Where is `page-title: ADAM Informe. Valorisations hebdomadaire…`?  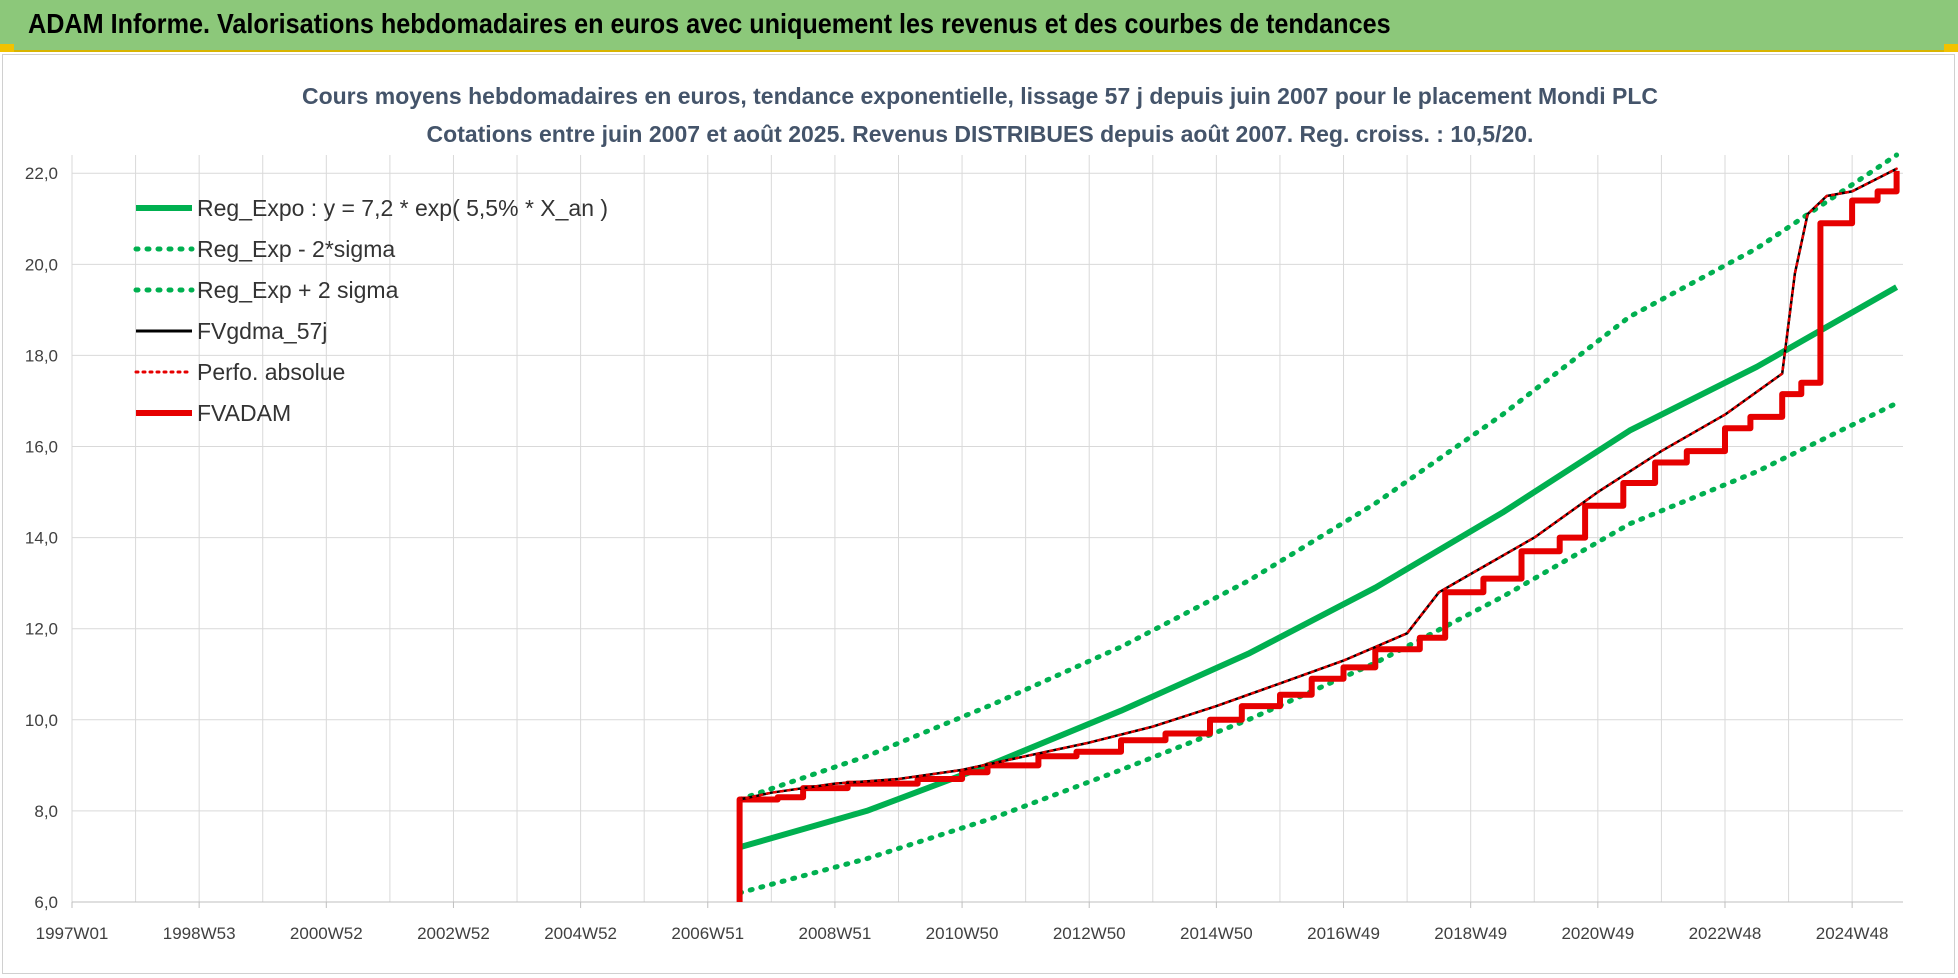 page-title: ADAM Informe. Valorisations hebdomadaire… is located at coordinates (709, 23).